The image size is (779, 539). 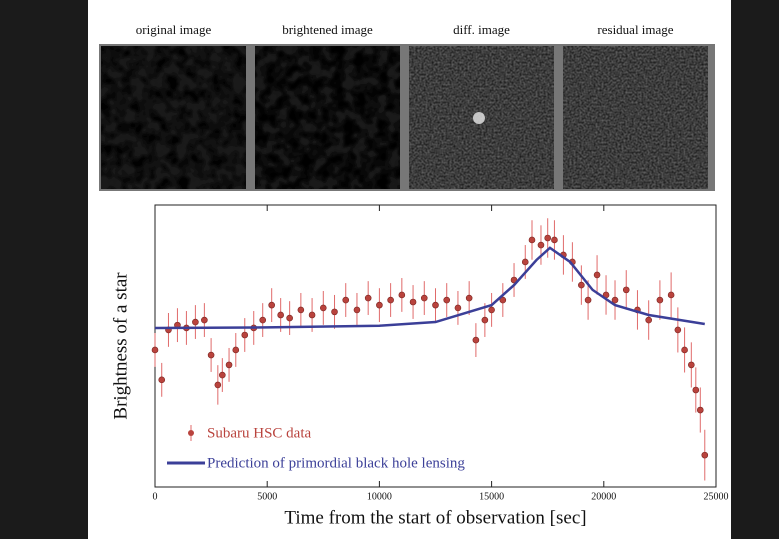 I want to click on image-label: diff. image, so click(x=481, y=29).